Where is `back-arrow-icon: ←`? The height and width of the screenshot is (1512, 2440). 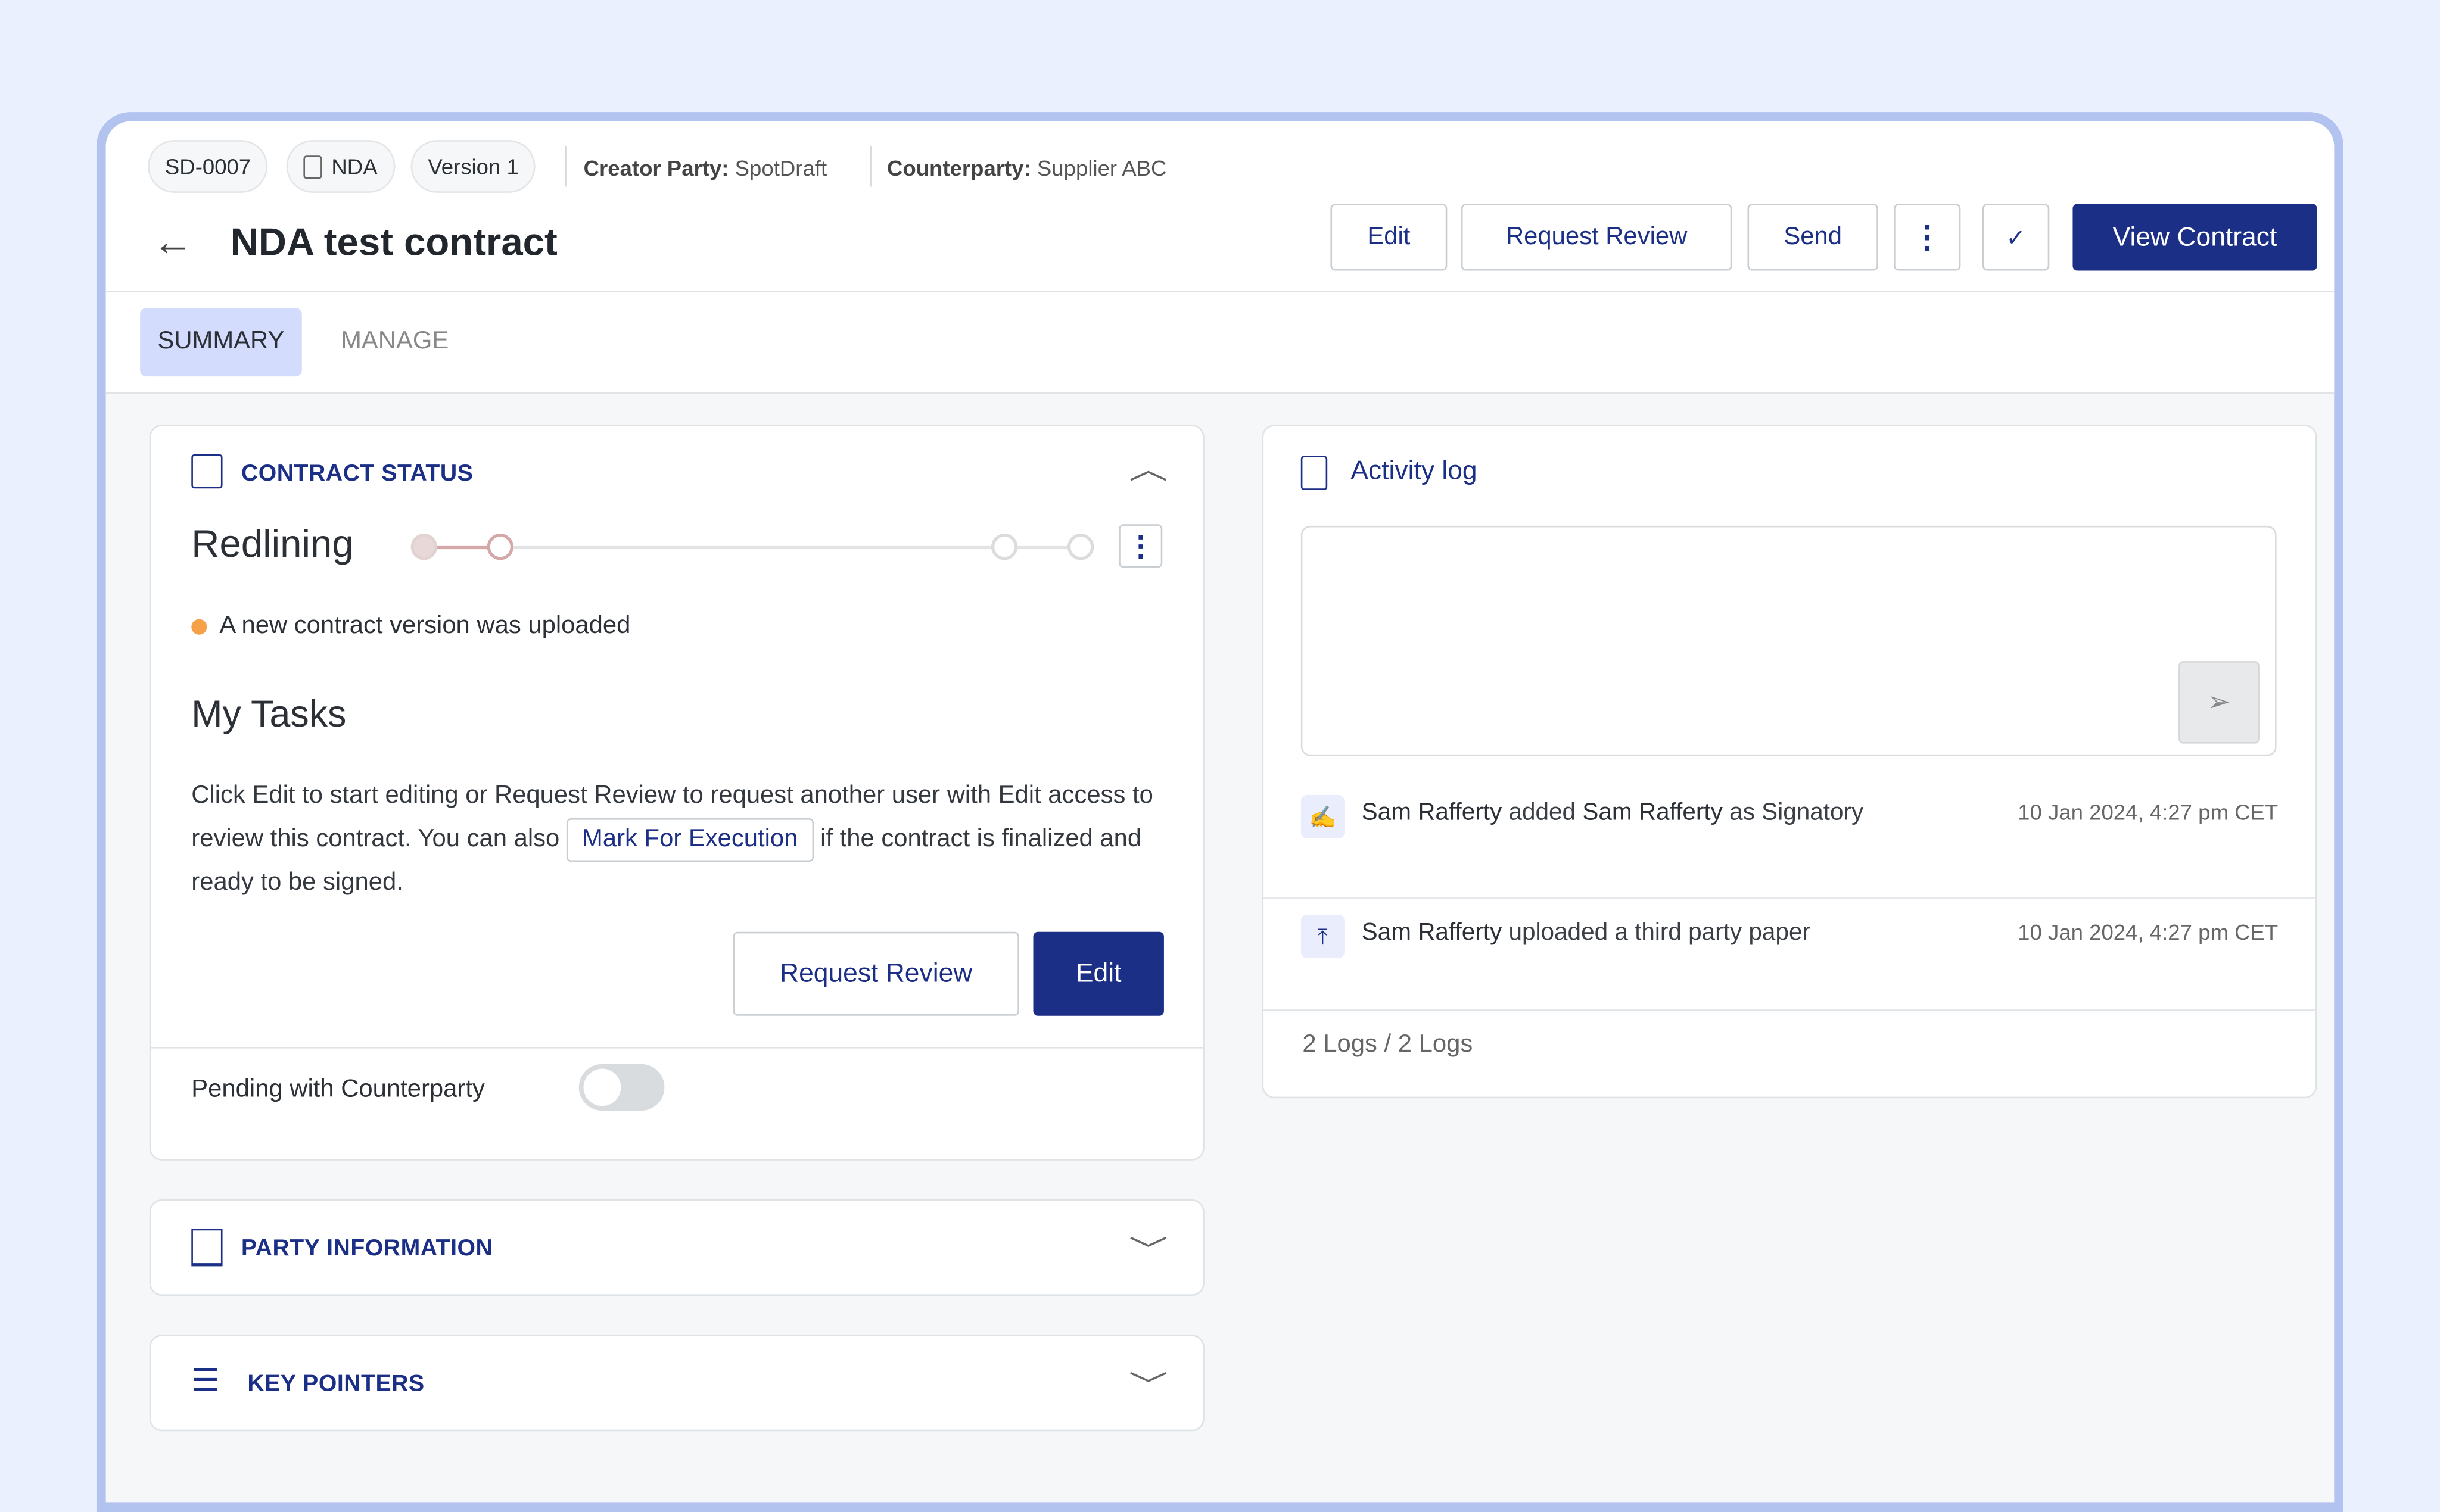 back-arrow-icon: ← is located at coordinates (172, 241).